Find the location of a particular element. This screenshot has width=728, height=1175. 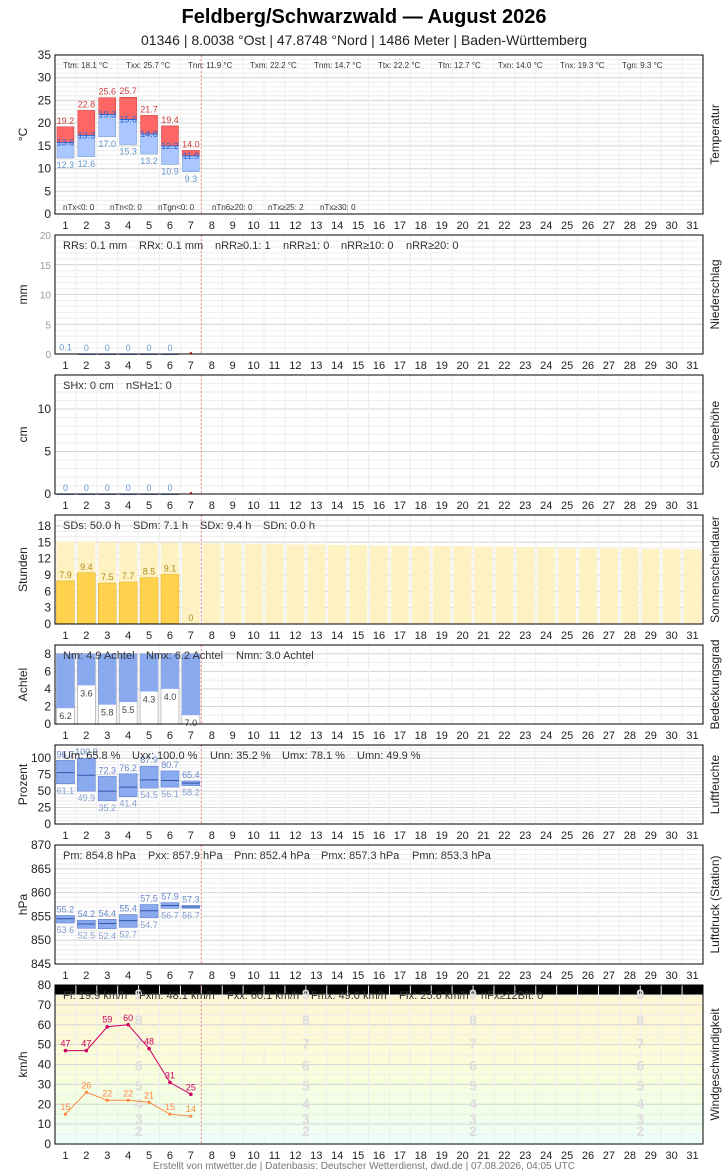

humidity-max-label: 100.0 is located at coordinates (86, 752).